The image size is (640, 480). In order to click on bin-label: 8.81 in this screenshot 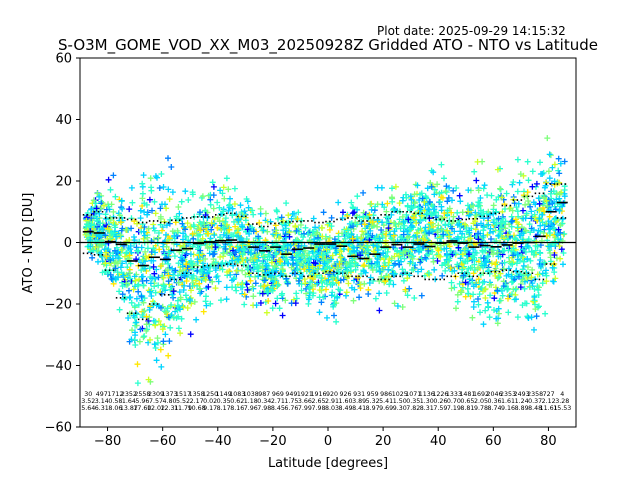, I will do `click(467, 408)`.